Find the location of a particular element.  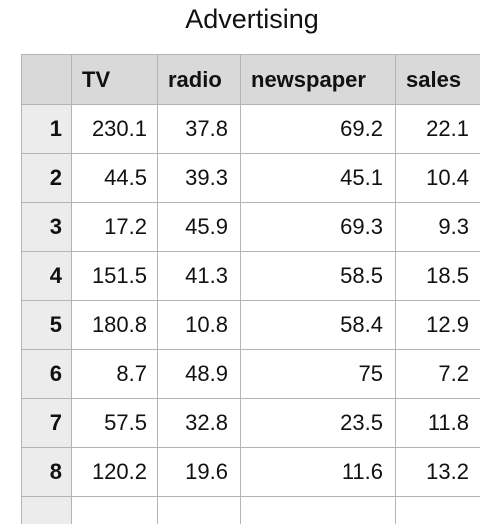

cell-tv: 8.7 is located at coordinates (115, 374).